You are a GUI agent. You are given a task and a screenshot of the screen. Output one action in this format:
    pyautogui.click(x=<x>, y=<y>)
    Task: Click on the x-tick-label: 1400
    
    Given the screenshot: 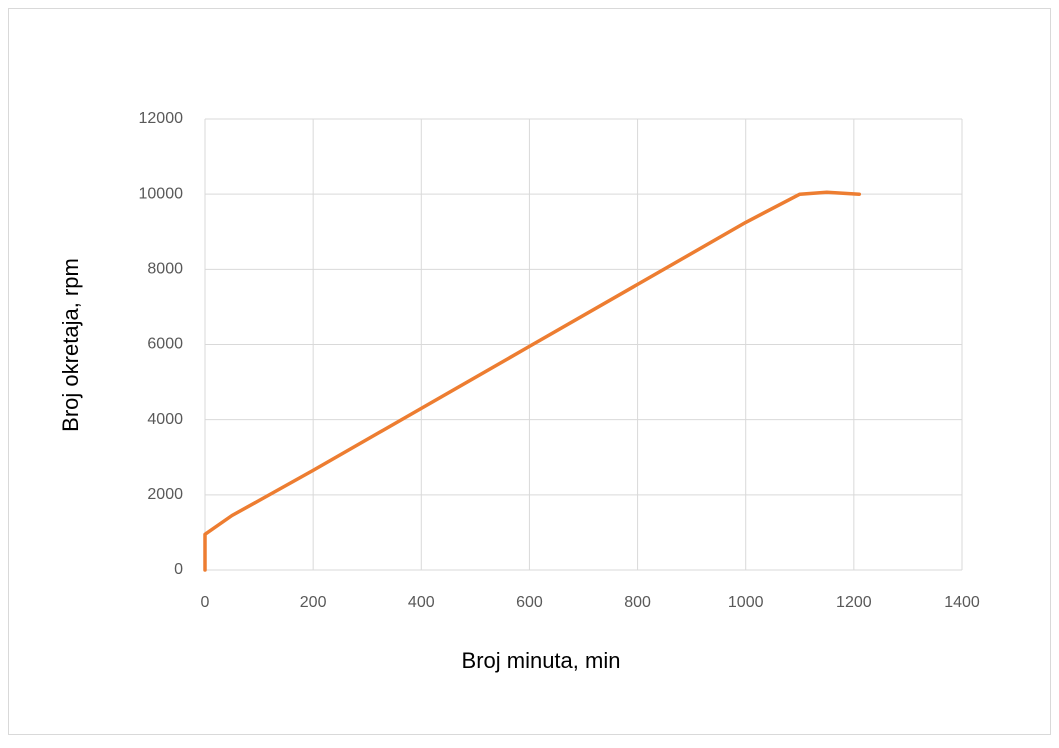 What is the action you would take?
    pyautogui.click(x=962, y=602)
    